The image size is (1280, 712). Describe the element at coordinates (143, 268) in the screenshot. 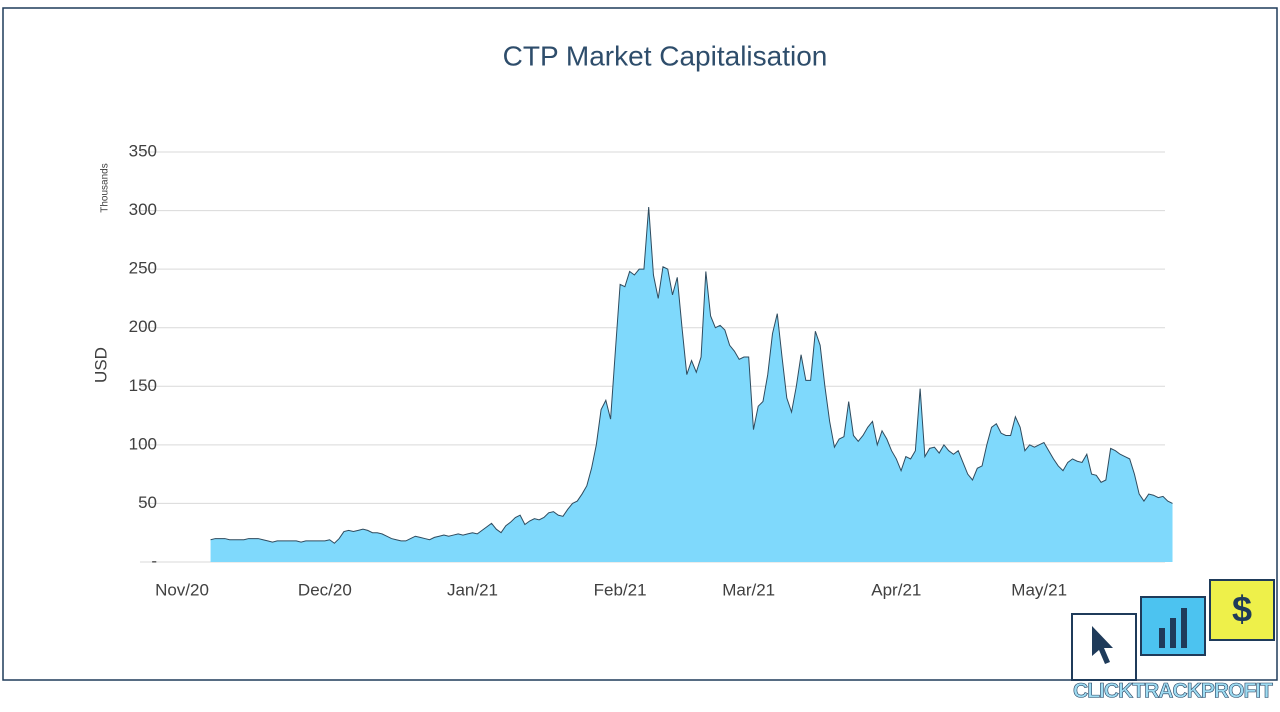

I see `y-tick-label: 250` at that location.